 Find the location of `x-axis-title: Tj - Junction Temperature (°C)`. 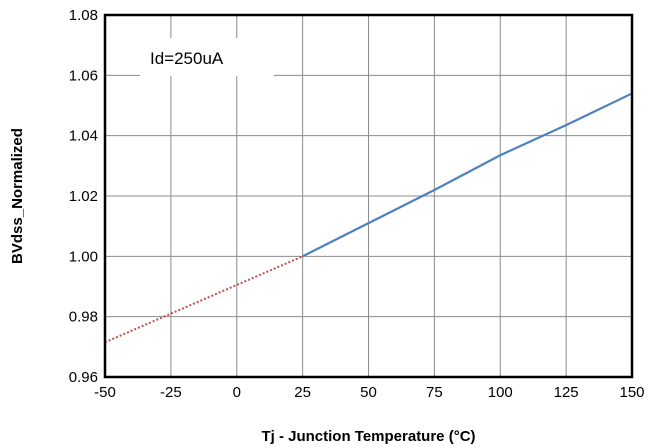

x-axis-title: Tj - Junction Temperature (°C) is located at coordinates (368, 436).